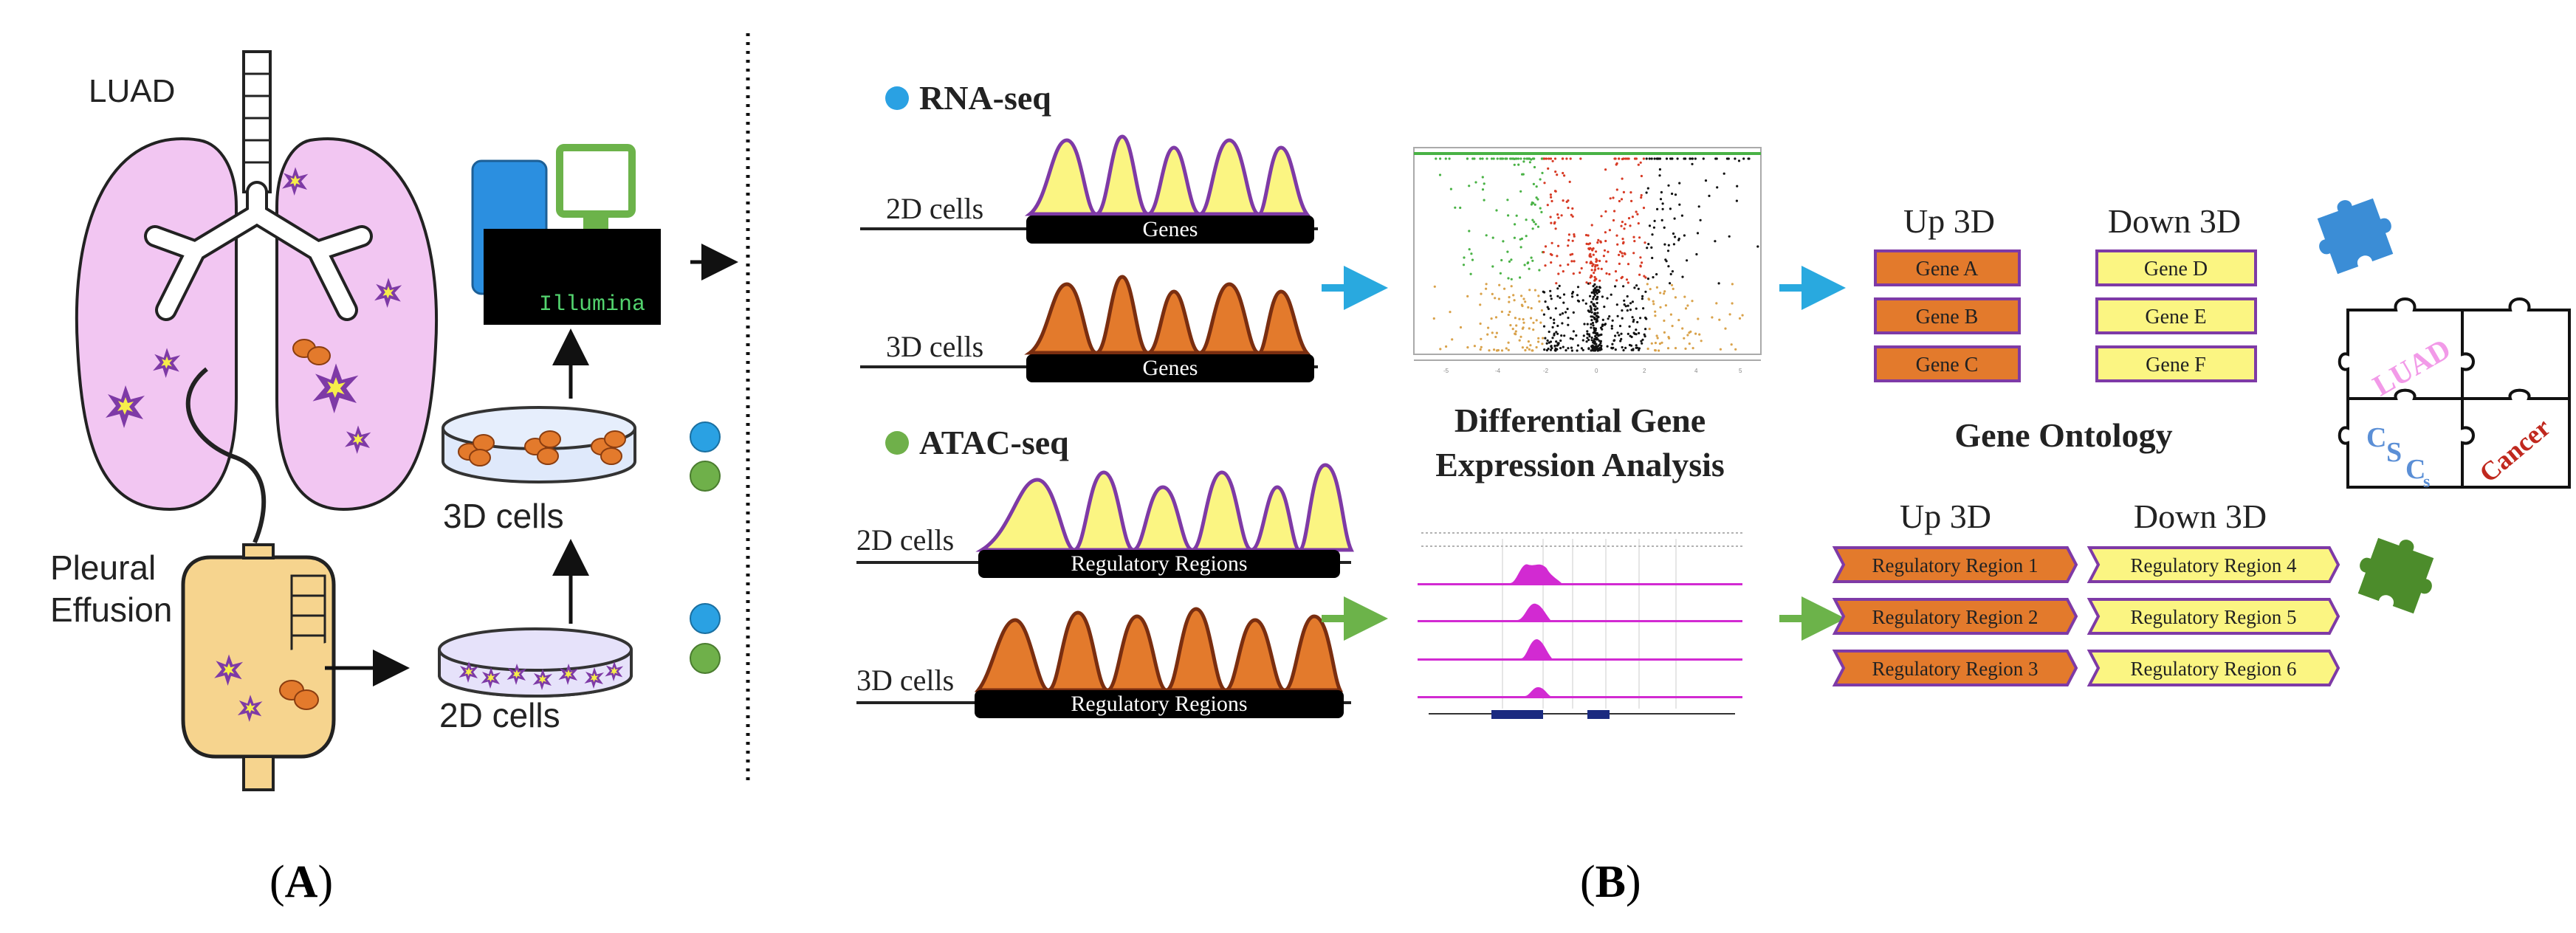 Image resolution: width=2576 pixels, height=933 pixels. What do you see at coordinates (2376, 438) in the screenshot?
I see `svg-text: C` at bounding box center [2376, 438].